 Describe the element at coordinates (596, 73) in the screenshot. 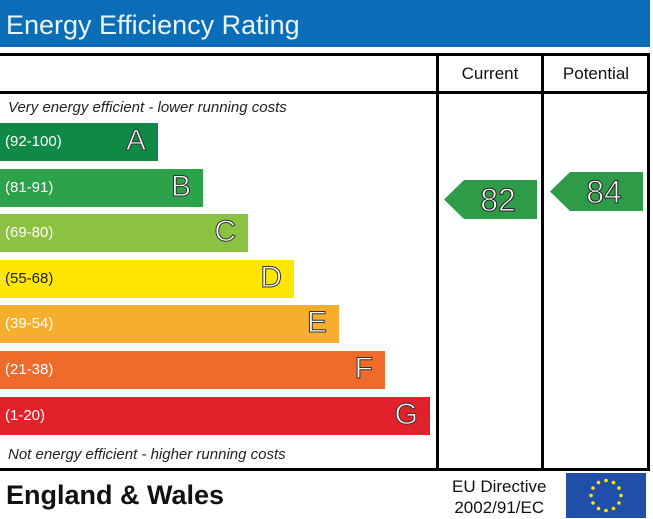

I see `column-header-potential: Potential` at that location.